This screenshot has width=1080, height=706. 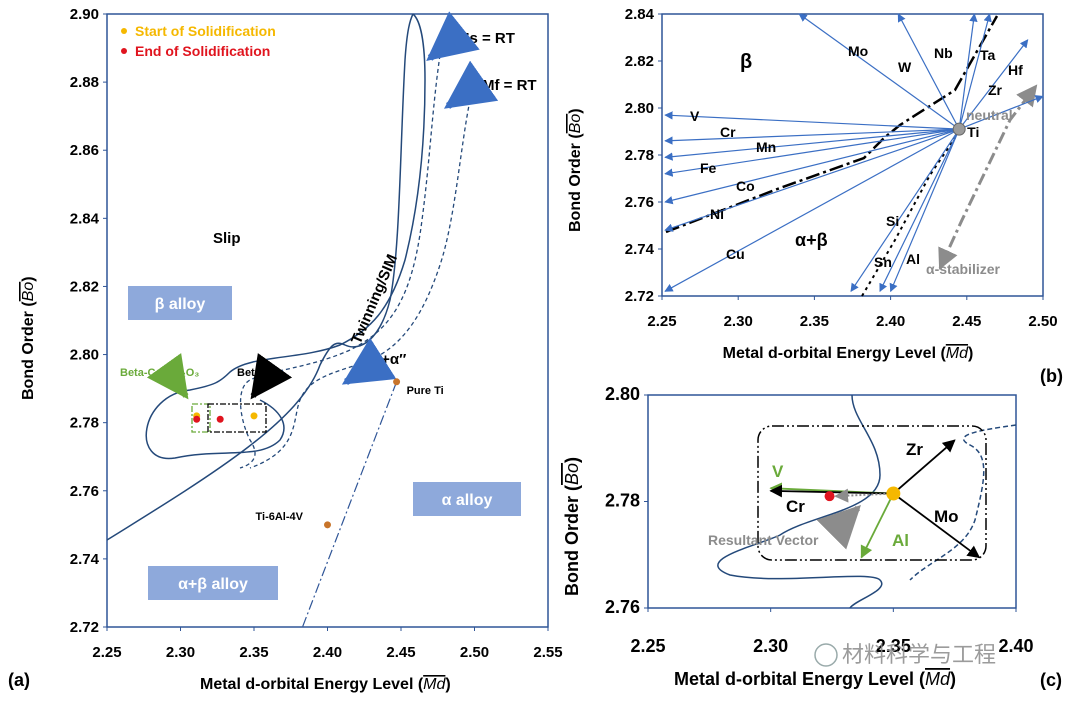 I want to click on vector-label: W, so click(x=905, y=67).